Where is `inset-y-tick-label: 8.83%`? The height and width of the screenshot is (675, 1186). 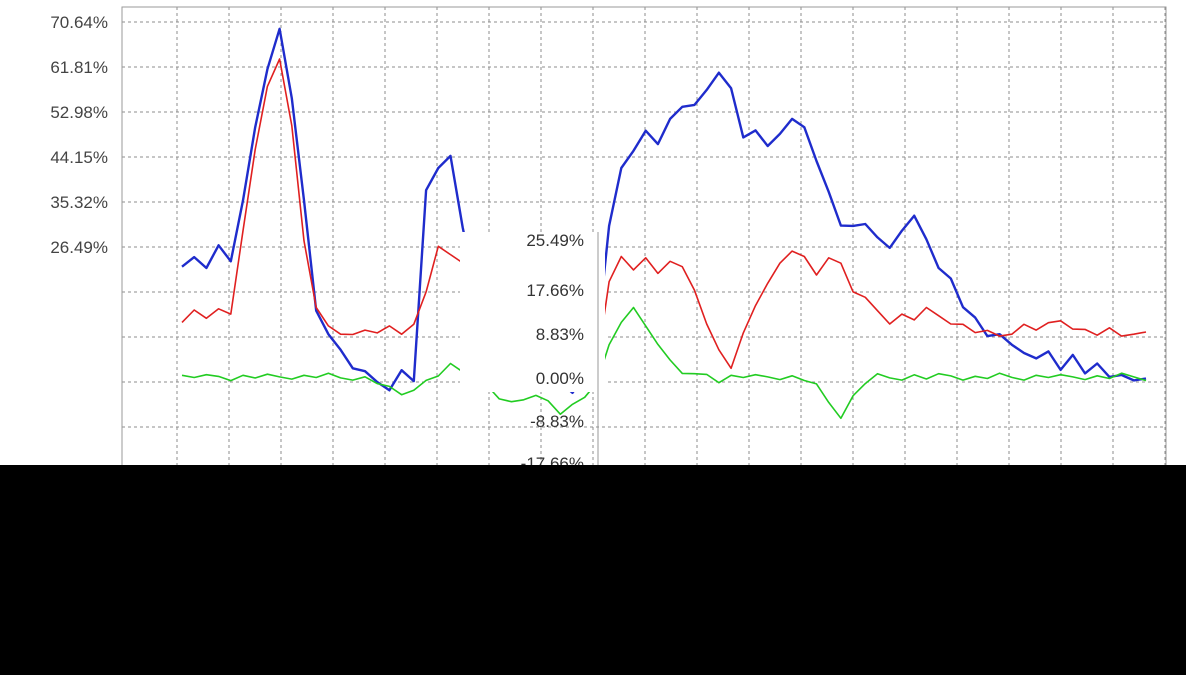
inset-y-tick-label: 8.83% is located at coordinates (560, 334).